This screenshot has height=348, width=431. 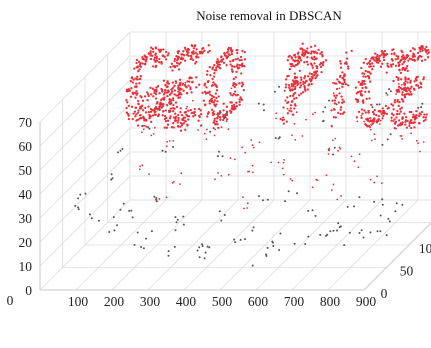 What do you see at coordinates (425, 248) in the screenshot?
I see `y-tick-label: 100` at bounding box center [425, 248].